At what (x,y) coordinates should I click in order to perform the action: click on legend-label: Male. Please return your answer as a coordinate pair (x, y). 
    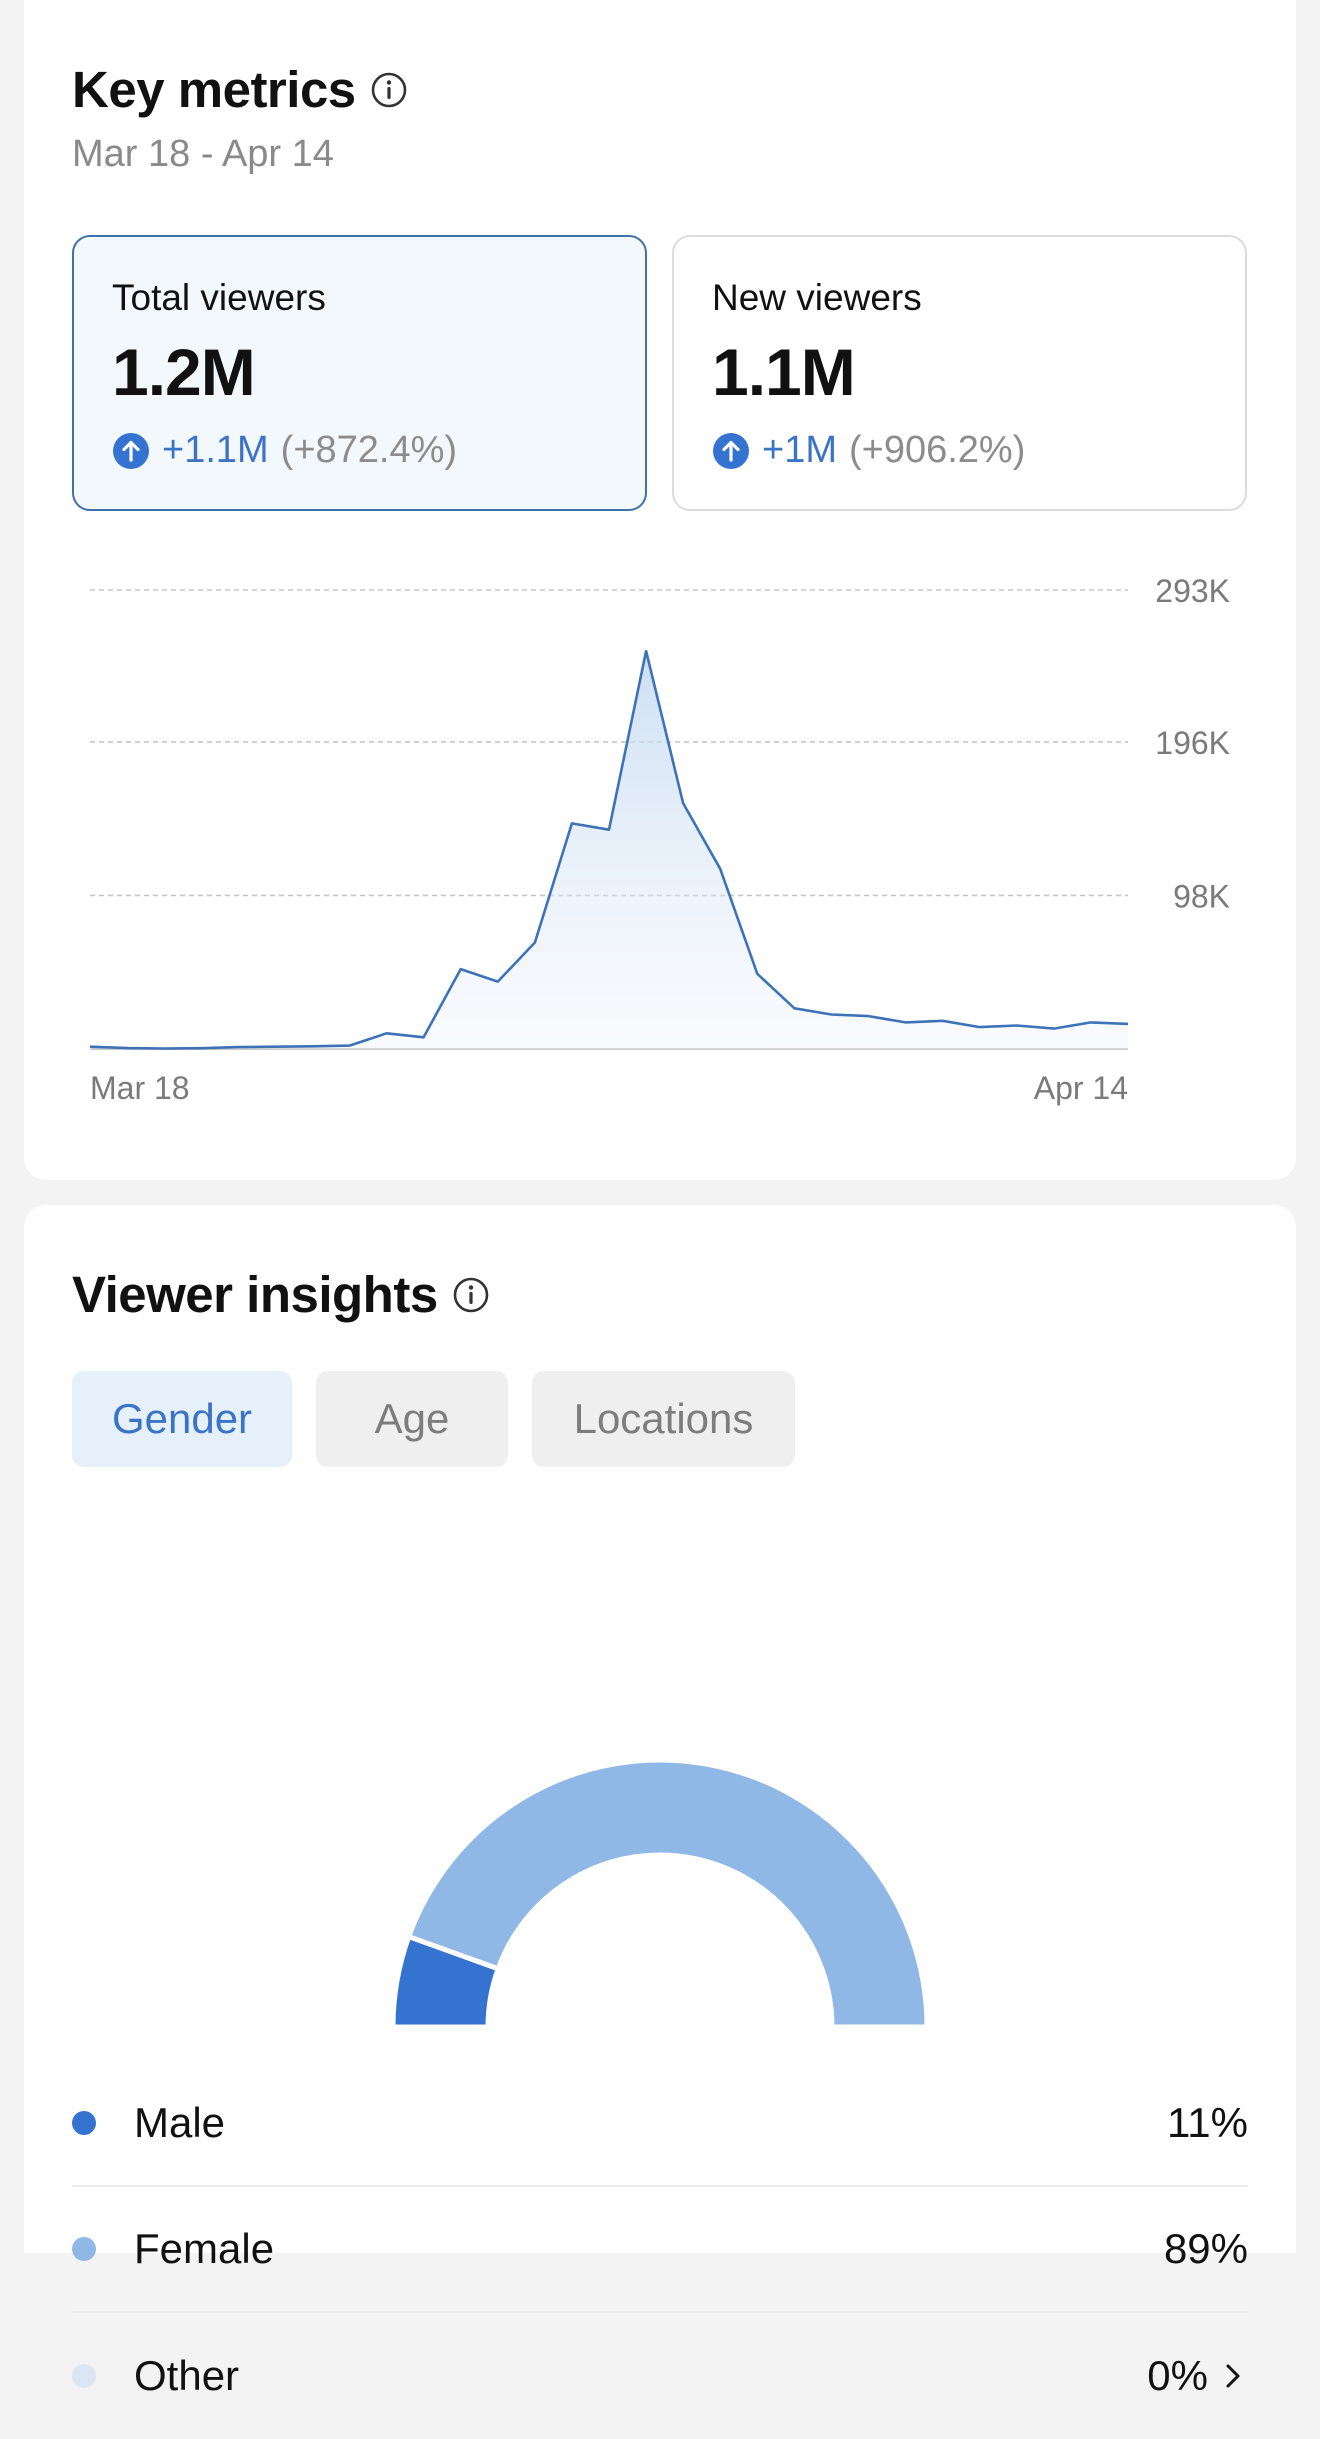
    Looking at the image, I should click on (650, 2123).